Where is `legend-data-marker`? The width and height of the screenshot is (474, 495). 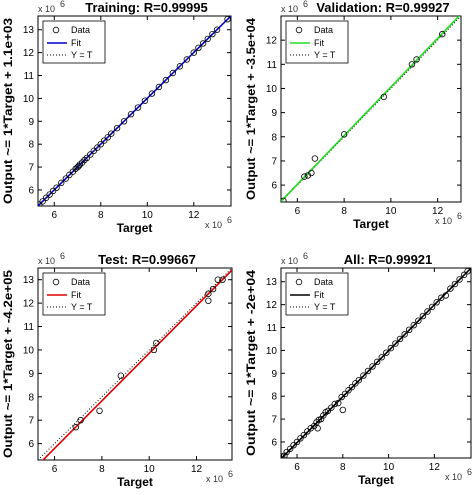
legend-data-marker is located at coordinates (56, 282).